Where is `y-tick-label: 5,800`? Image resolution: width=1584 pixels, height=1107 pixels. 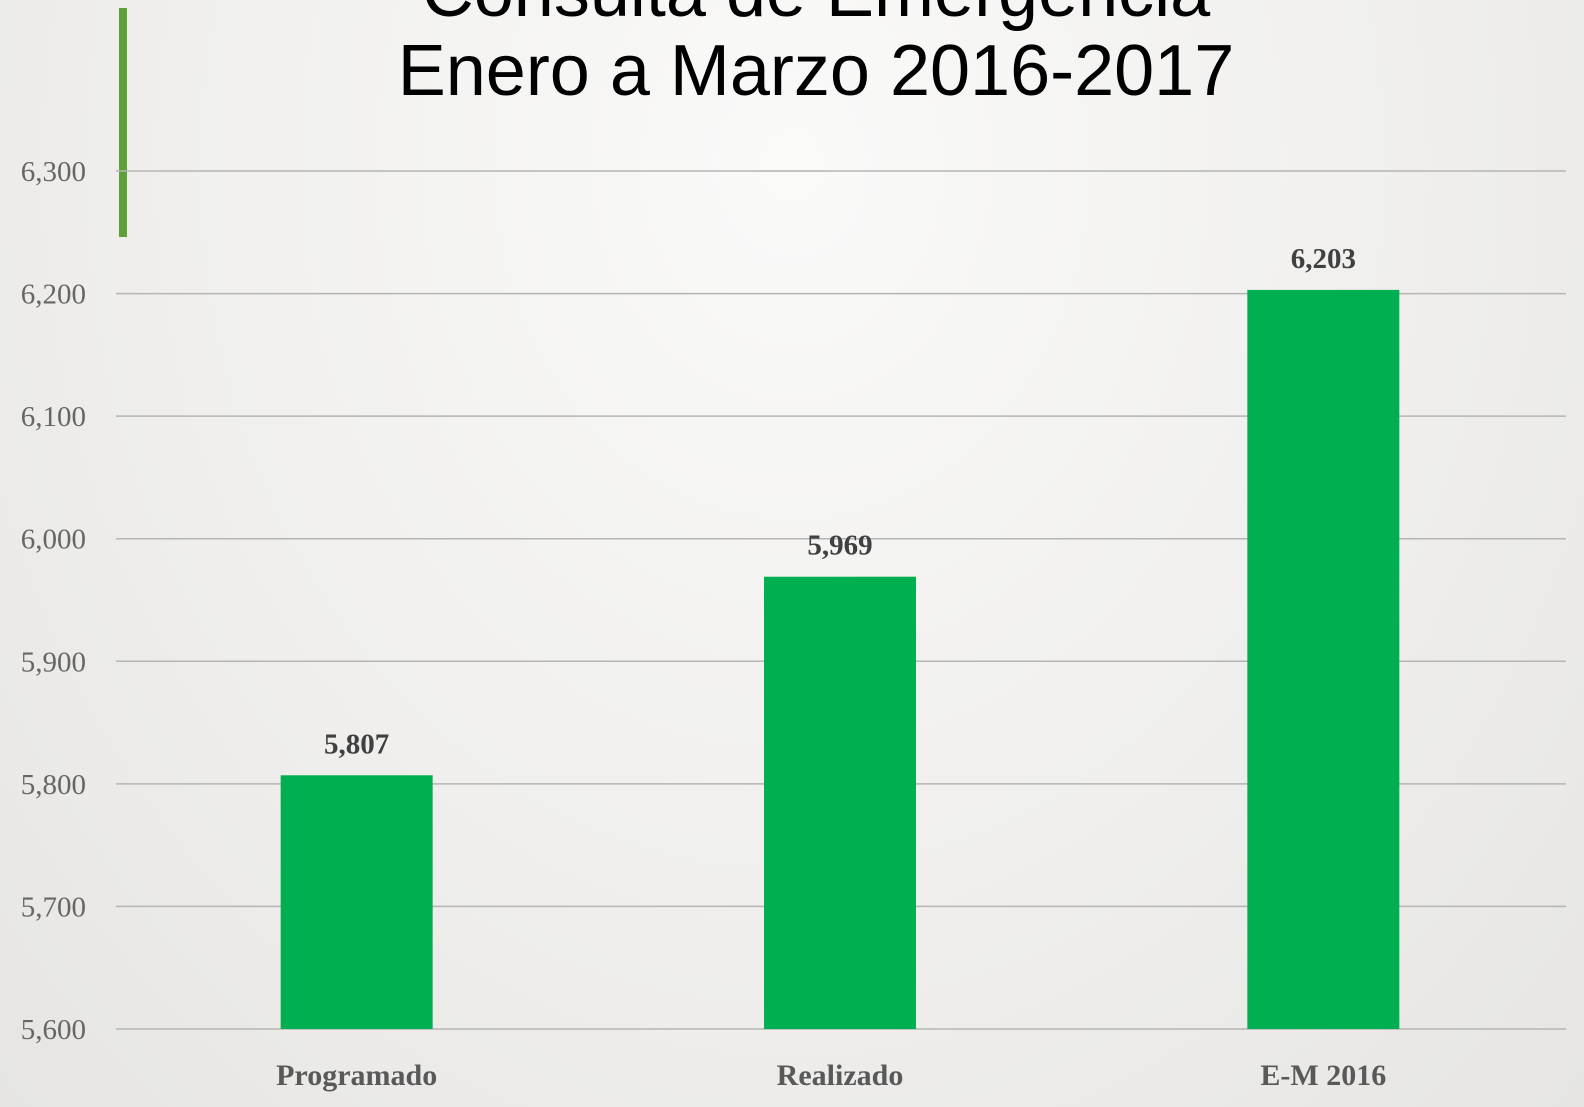 y-tick-label: 5,800 is located at coordinates (53, 785).